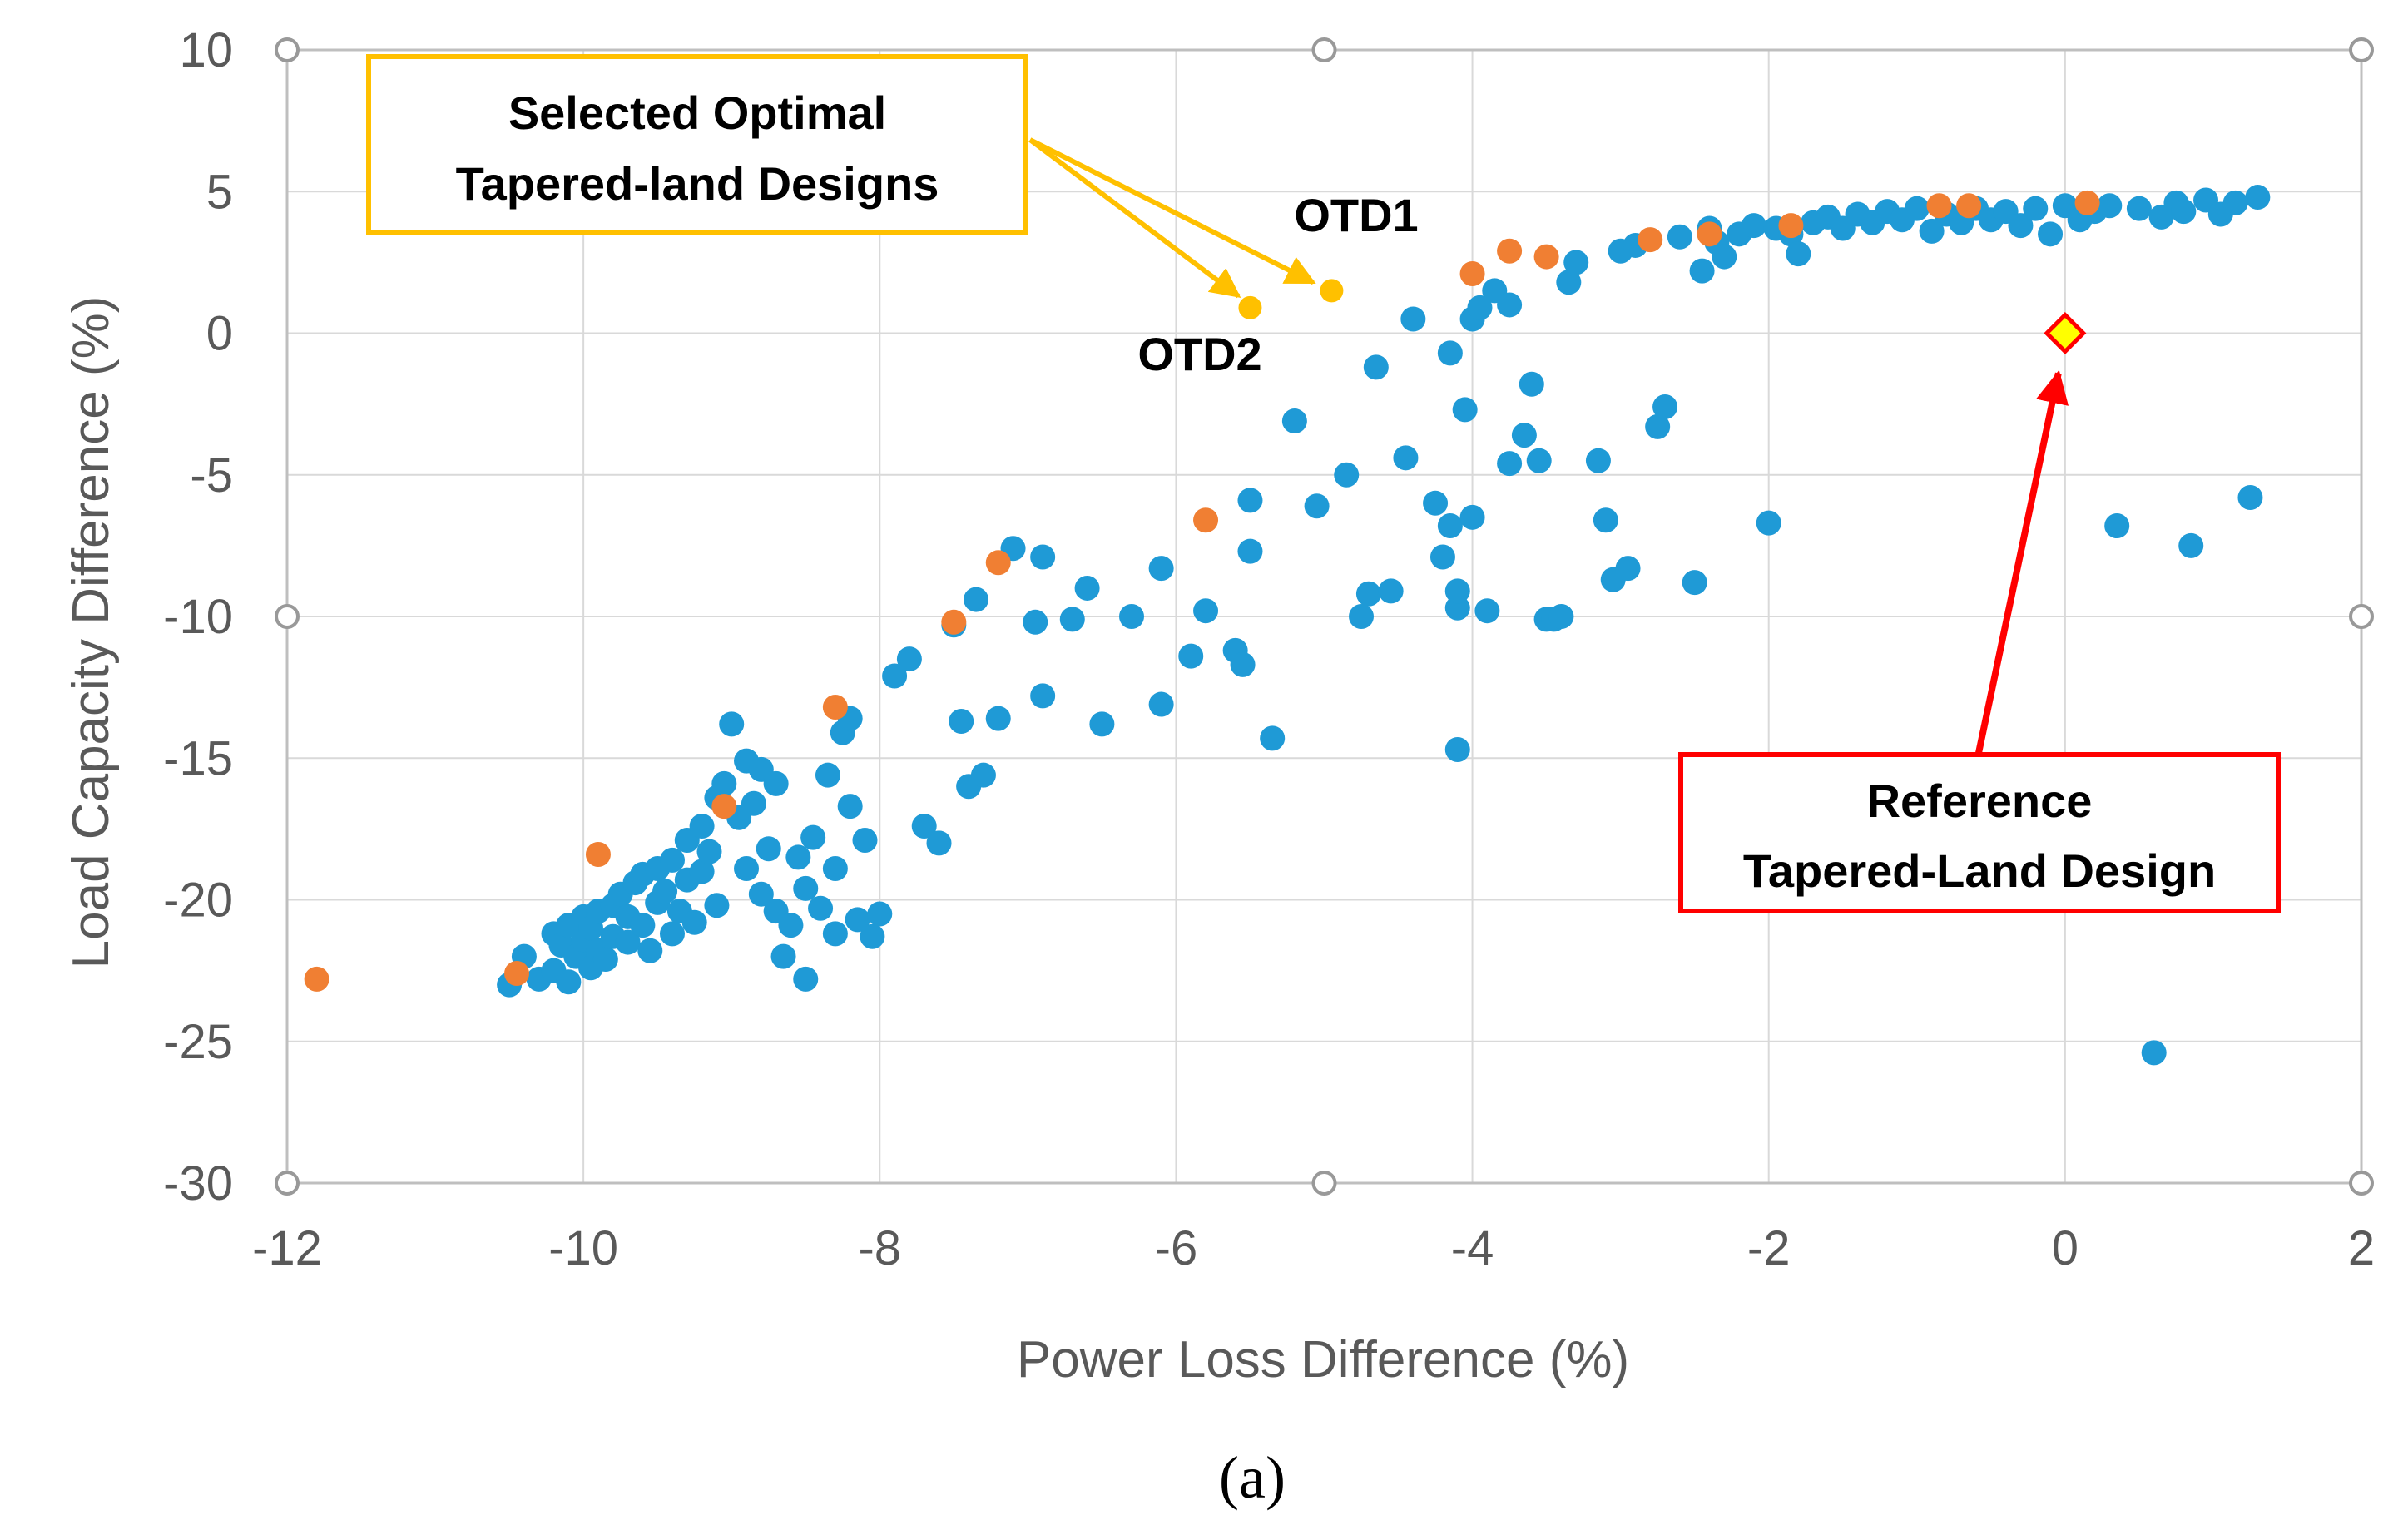 The height and width of the screenshot is (1520, 2408). I want to click on arrow-to-otd2, so click(1135, 218).